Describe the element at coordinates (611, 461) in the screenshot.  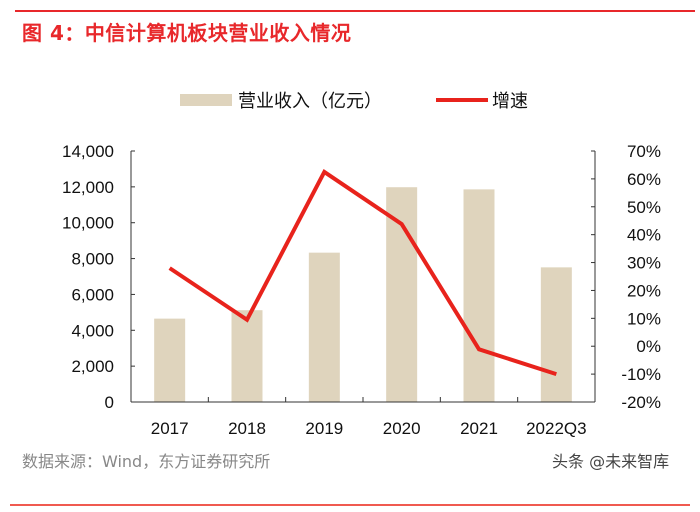
I see `watermark: 头条 @未来智库` at that location.